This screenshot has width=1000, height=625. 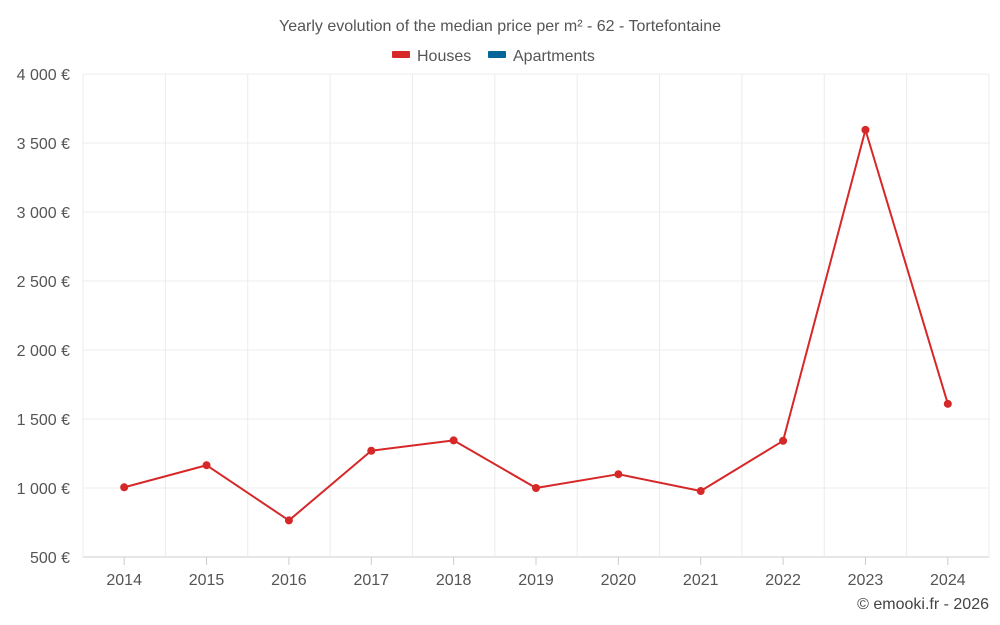 I want to click on x-tick-label: 2022, so click(x=783, y=580).